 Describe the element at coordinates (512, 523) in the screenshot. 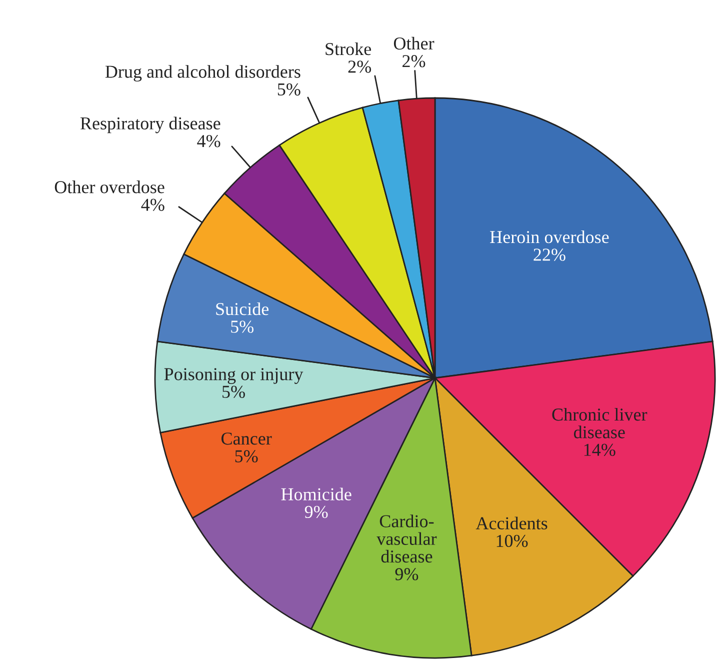

I see `slice-label: Accidents` at that location.